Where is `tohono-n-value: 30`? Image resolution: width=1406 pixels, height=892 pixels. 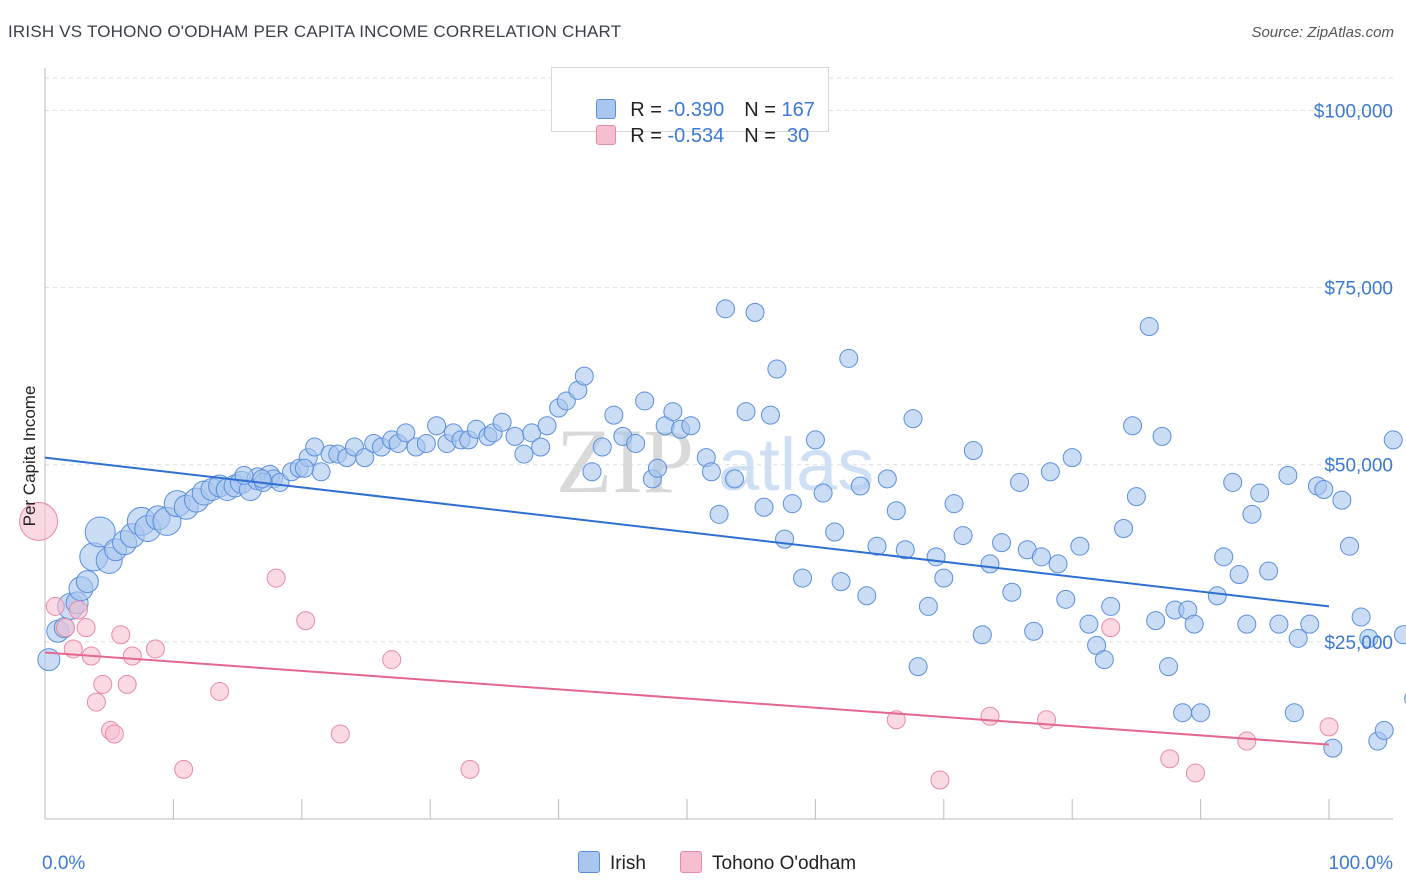
tohono-n-value: 30 is located at coordinates (795, 136).